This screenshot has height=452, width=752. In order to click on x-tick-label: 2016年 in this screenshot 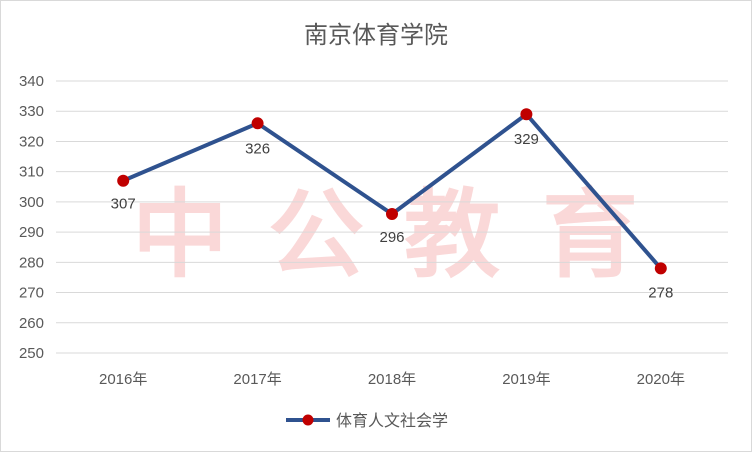, I will do `click(123, 379)`.